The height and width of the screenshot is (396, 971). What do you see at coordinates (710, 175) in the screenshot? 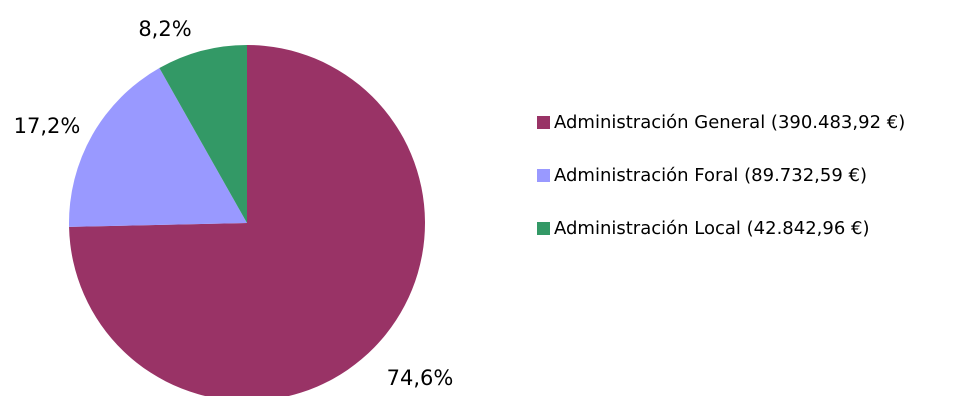
I see `legend-label-administracion-foral: Administración Foral (89.732,59 €)` at bounding box center [710, 175].